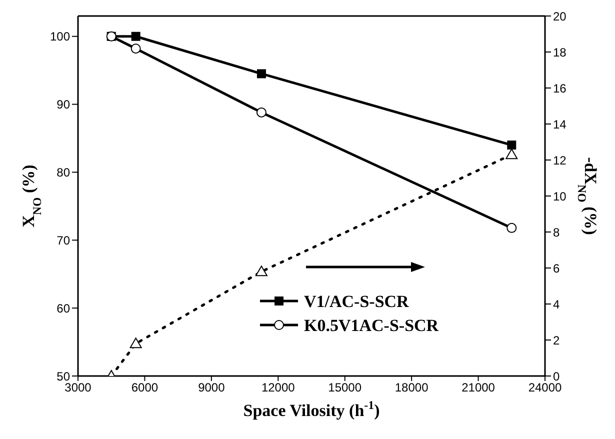 The height and width of the screenshot is (439, 615). What do you see at coordinates (560, 196) in the screenshot?
I see `y2-tick-label: 10` at bounding box center [560, 196].